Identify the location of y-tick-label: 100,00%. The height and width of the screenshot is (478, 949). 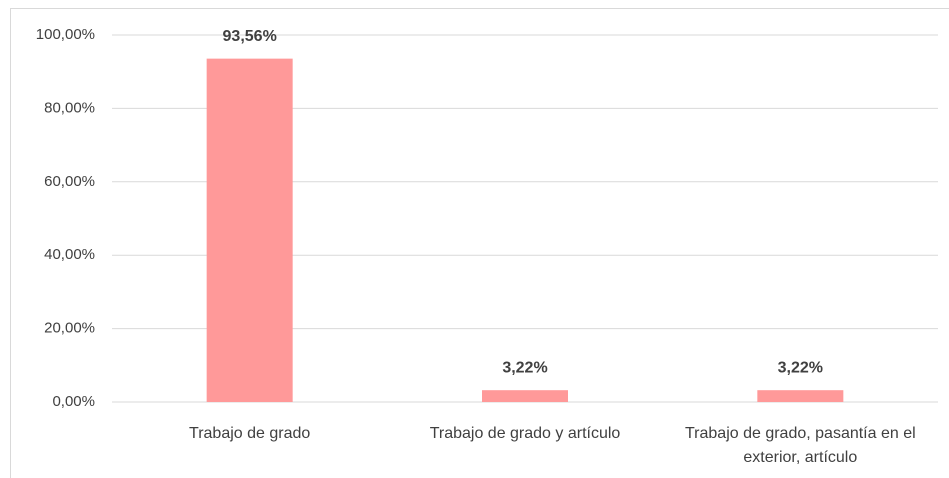
(65, 34).